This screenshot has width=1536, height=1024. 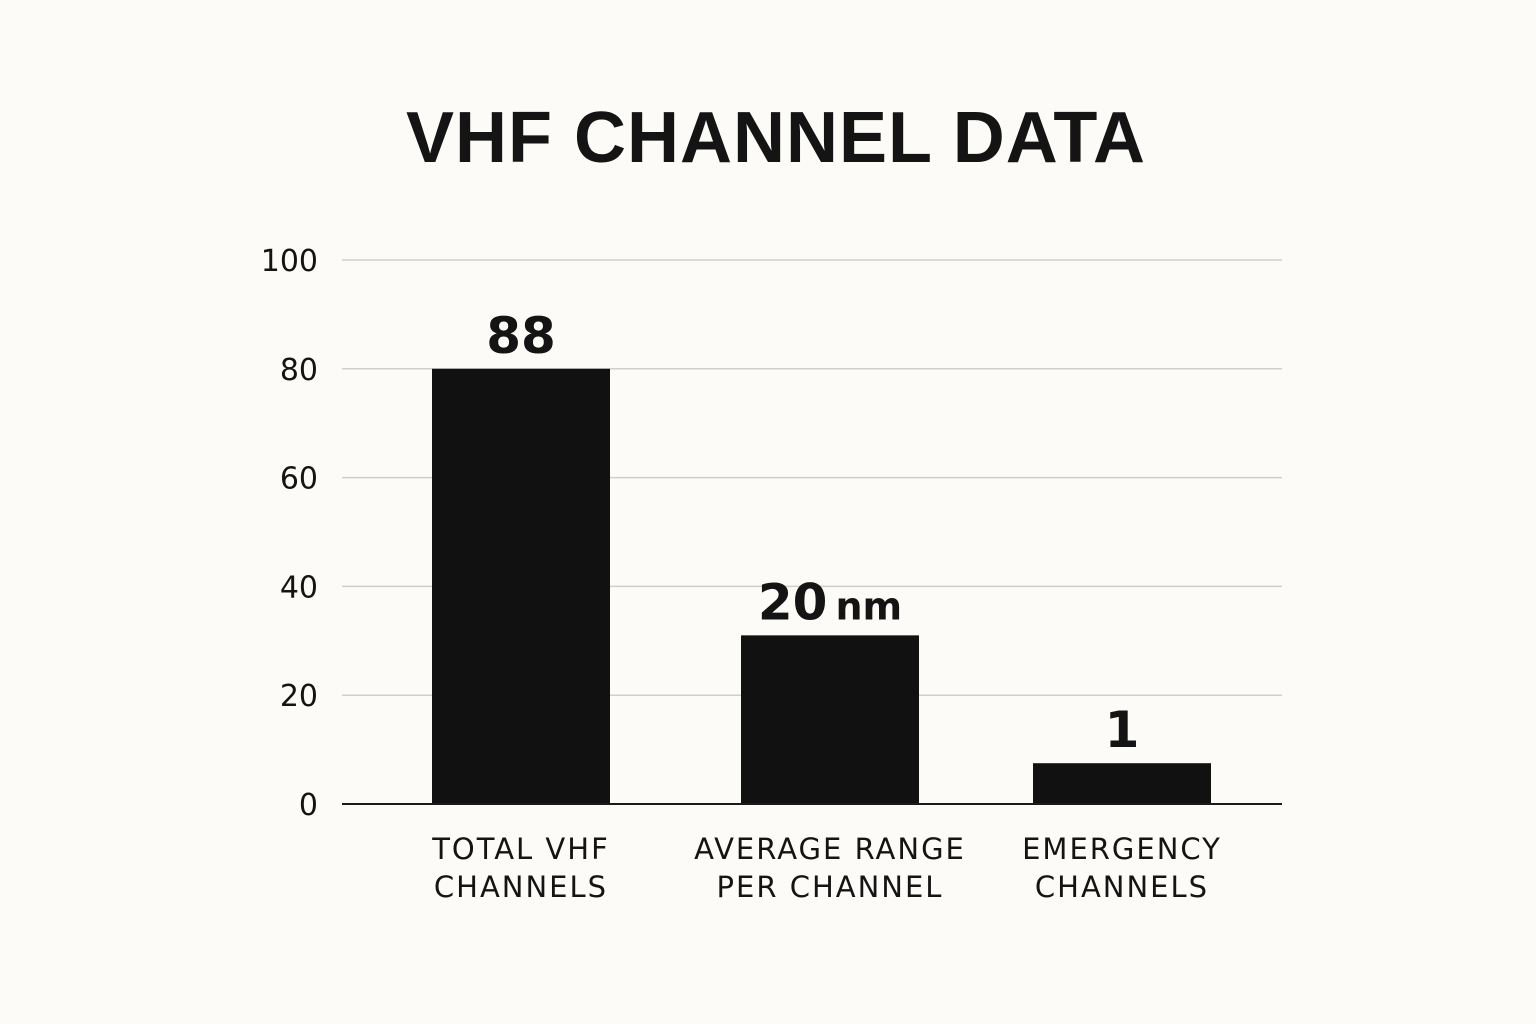 What do you see at coordinates (776, 138) in the screenshot?
I see `chart-title: VHF CHANNEL DATA` at bounding box center [776, 138].